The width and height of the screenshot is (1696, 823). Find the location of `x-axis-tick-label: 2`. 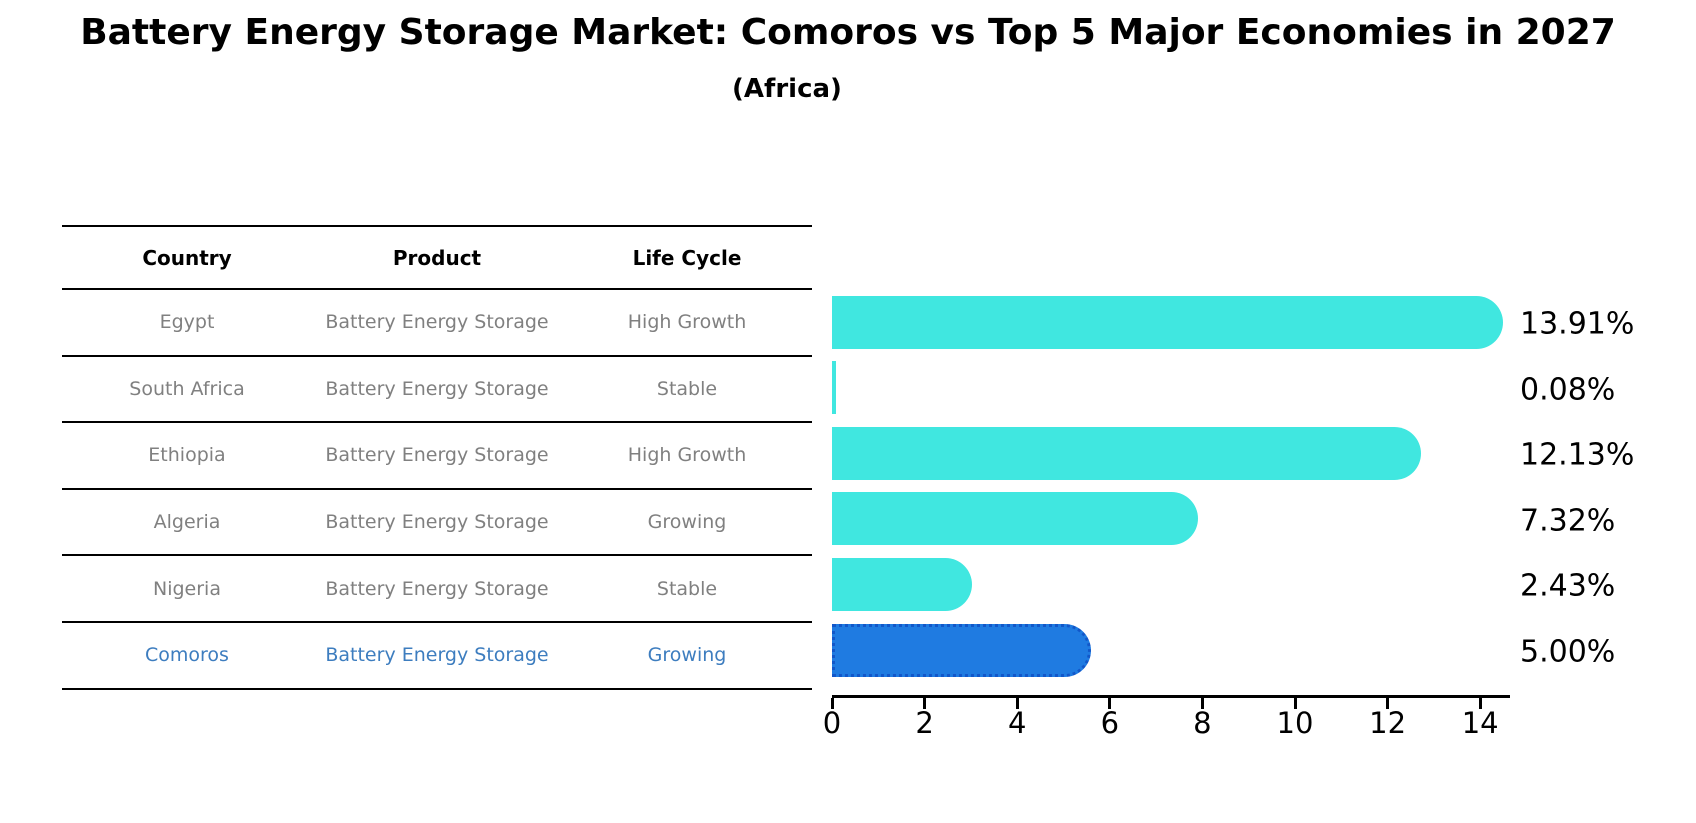

x-axis-tick-label: 2 is located at coordinates (924, 723).